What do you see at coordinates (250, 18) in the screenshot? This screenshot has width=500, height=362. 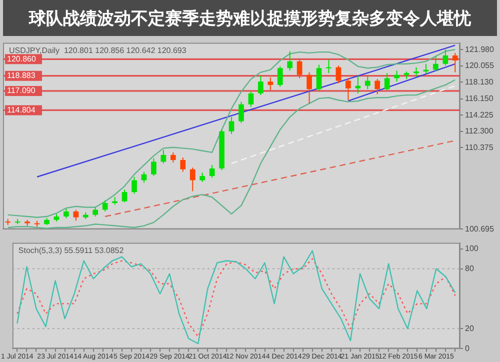 I see `caption-banner: 球队战绩波动不定赛季走势难以捉摸形势复杂多变令人堪忧` at bounding box center [250, 18].